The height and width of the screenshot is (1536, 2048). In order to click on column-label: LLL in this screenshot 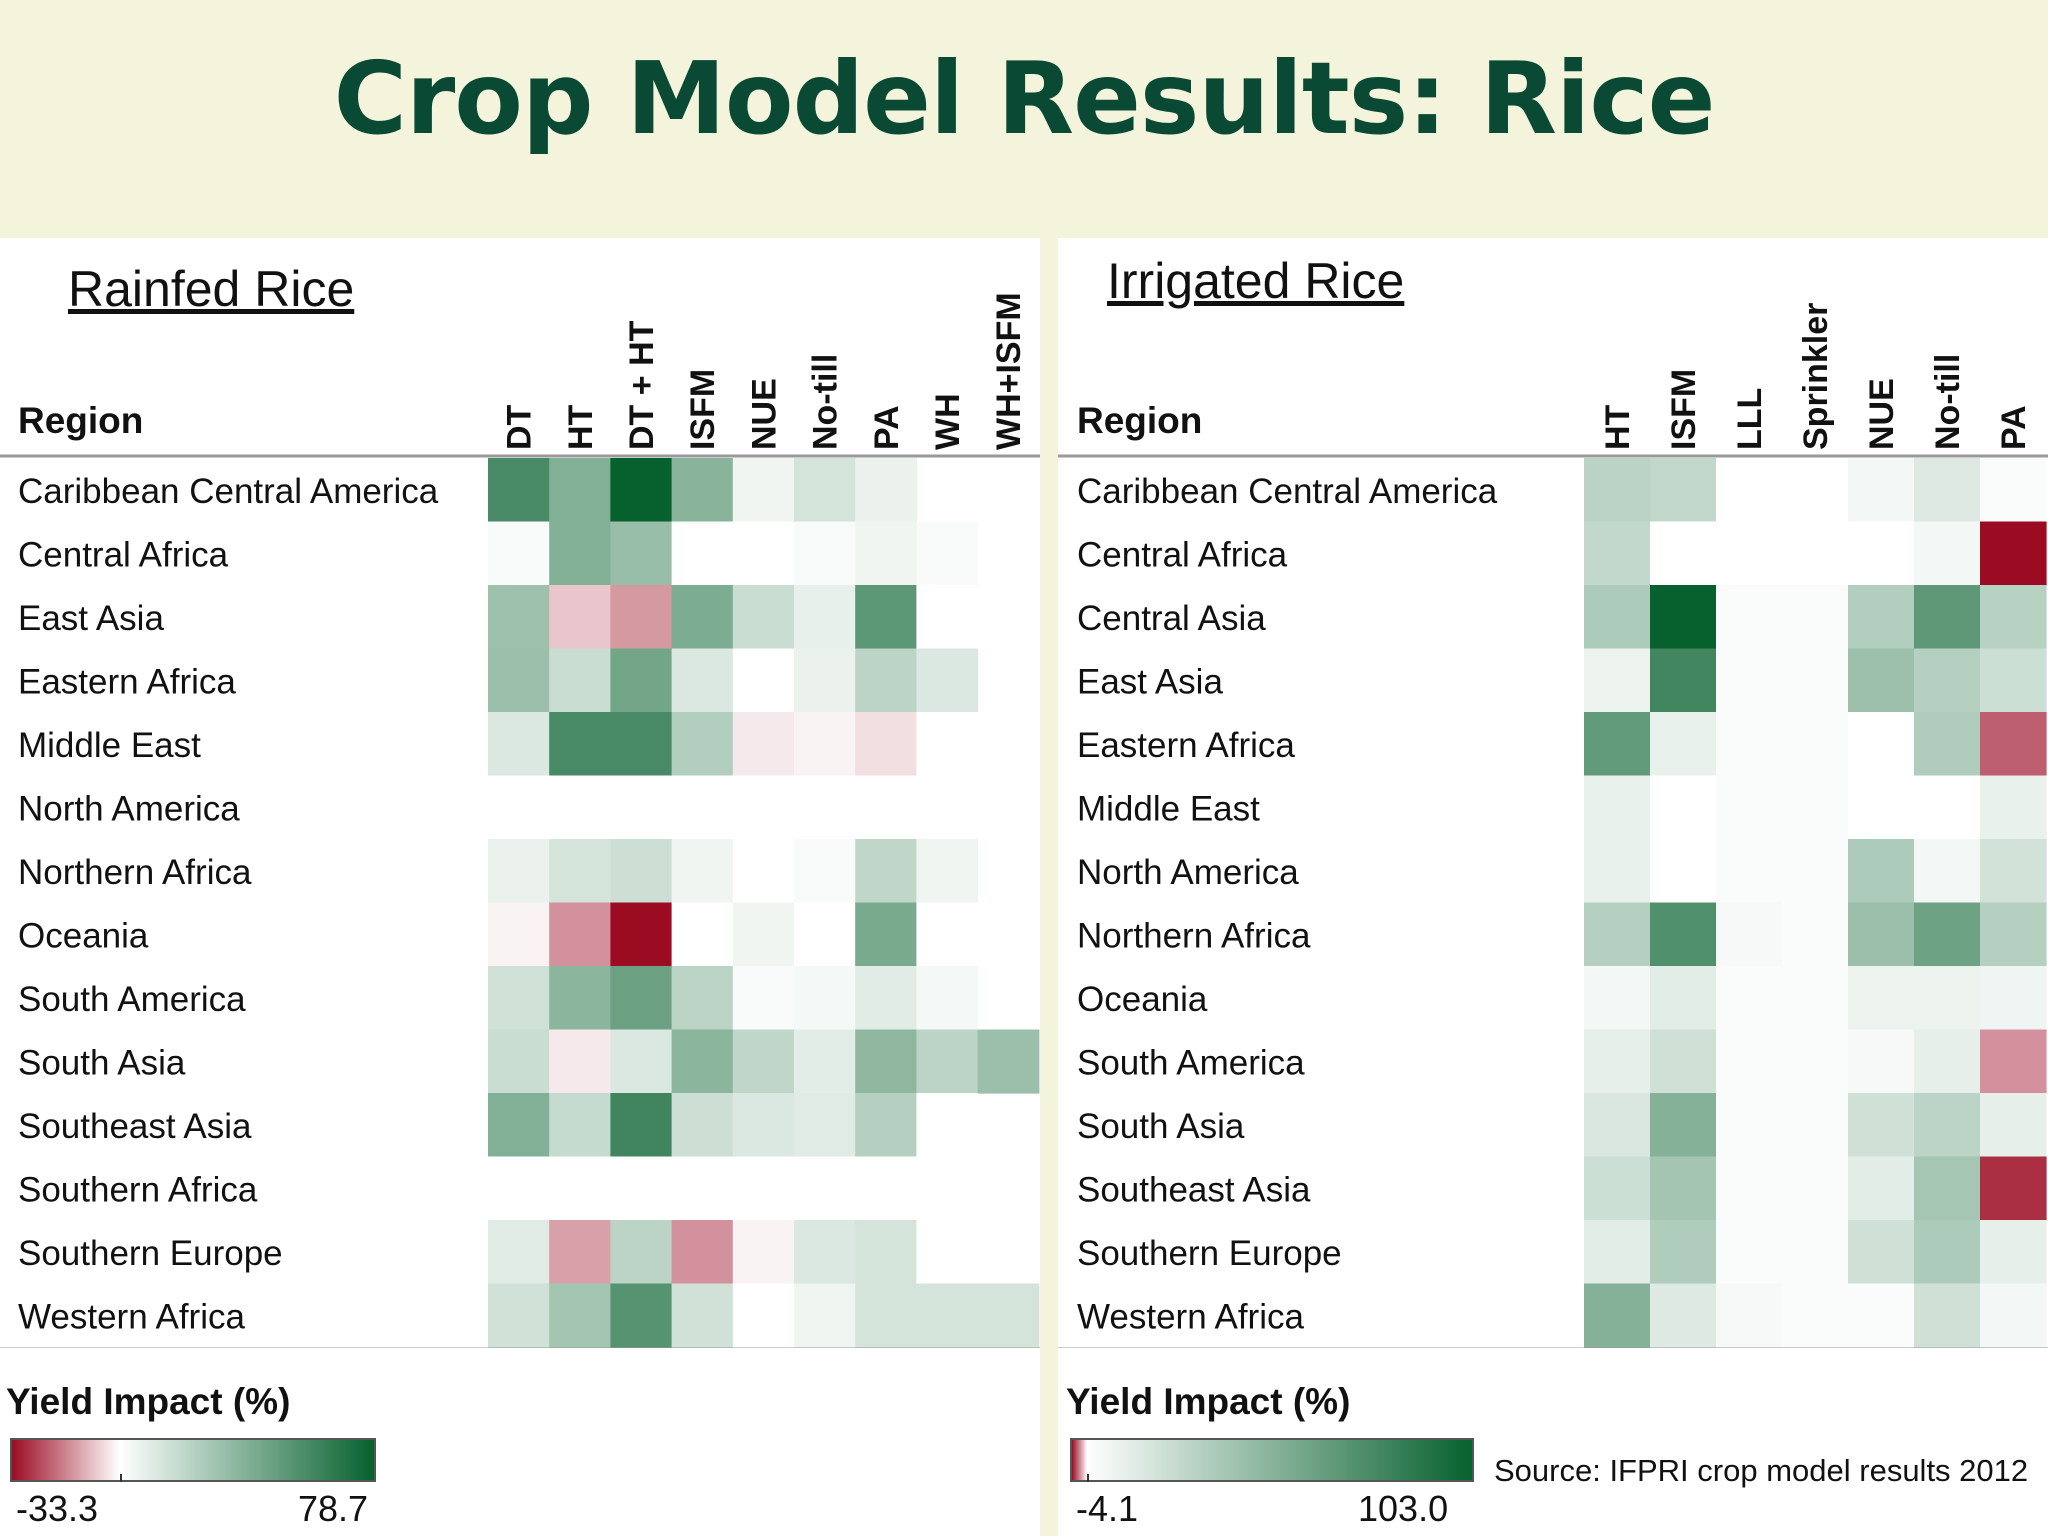, I will do `click(1750, 419)`.